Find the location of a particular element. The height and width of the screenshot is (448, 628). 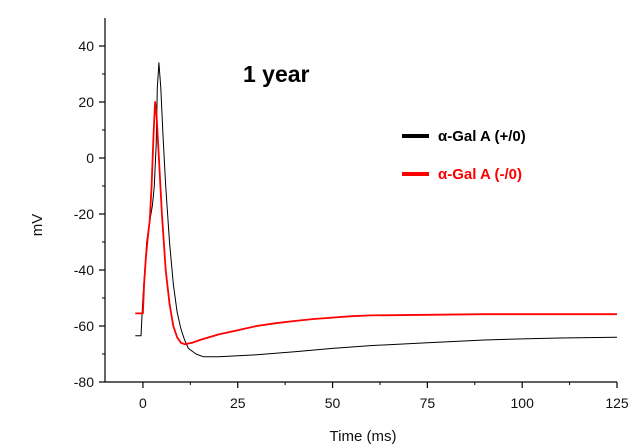

x-tick-label-5: 125 is located at coordinates (616, 403).